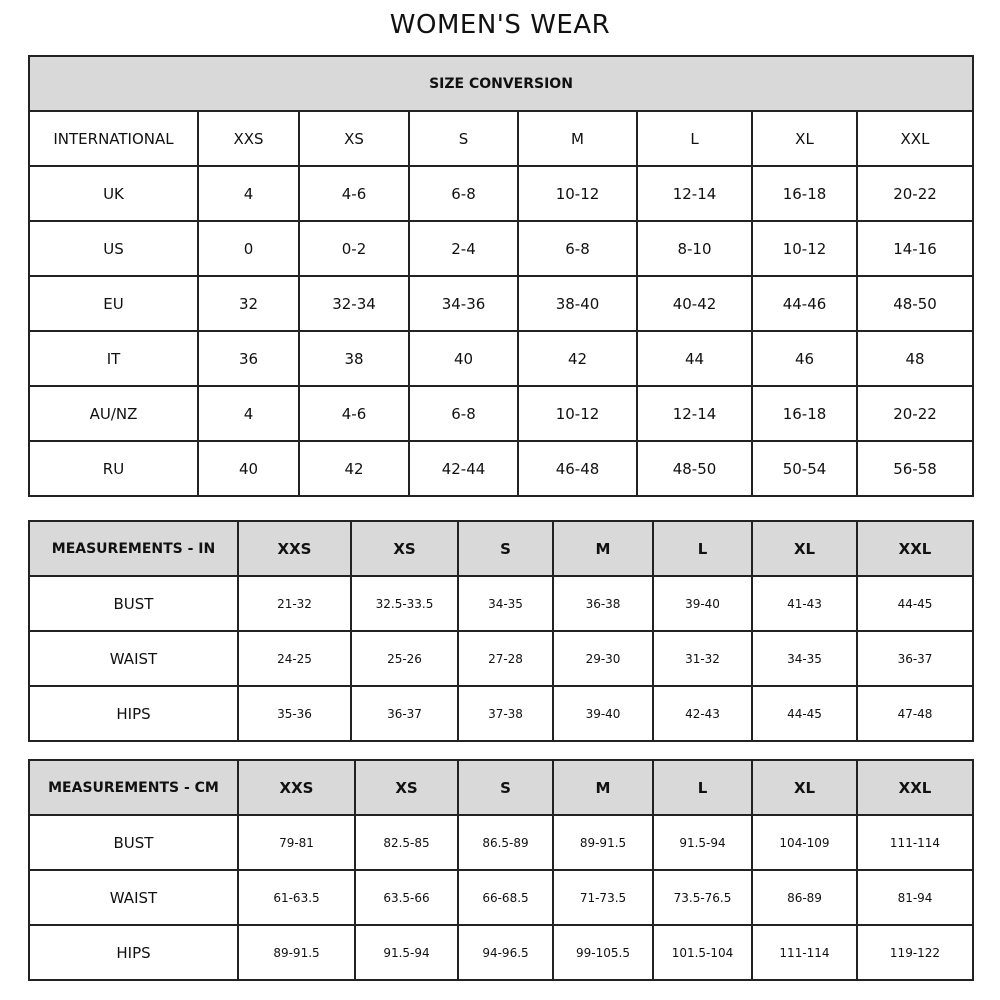 The width and height of the screenshot is (1000, 1000). Describe the element at coordinates (804, 603) in the screenshot. I see `table-cell: 41-43` at that location.